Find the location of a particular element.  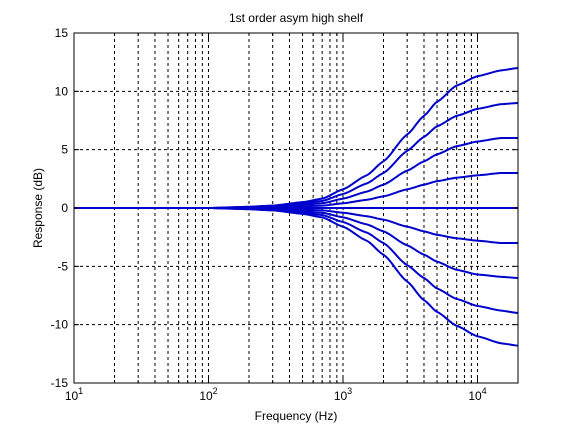

y-tick-label: 0 is located at coordinates (64, 208).